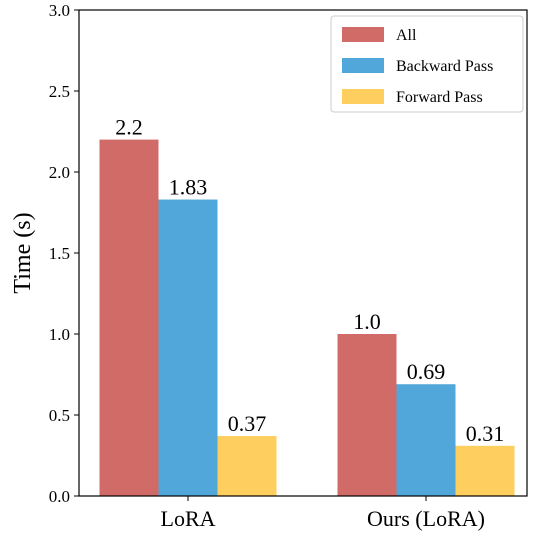  What do you see at coordinates (426, 518) in the screenshot?
I see `x-tick-label: Ours (LoRA)` at bounding box center [426, 518].